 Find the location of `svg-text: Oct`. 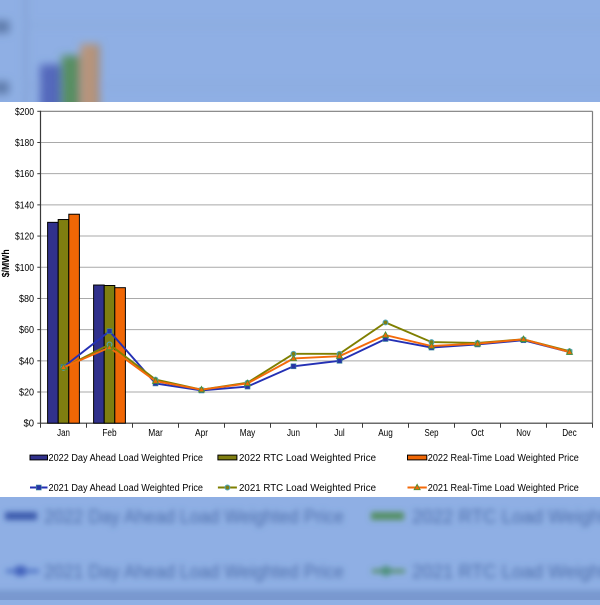

svg-text: Oct is located at coordinates (477, 433).